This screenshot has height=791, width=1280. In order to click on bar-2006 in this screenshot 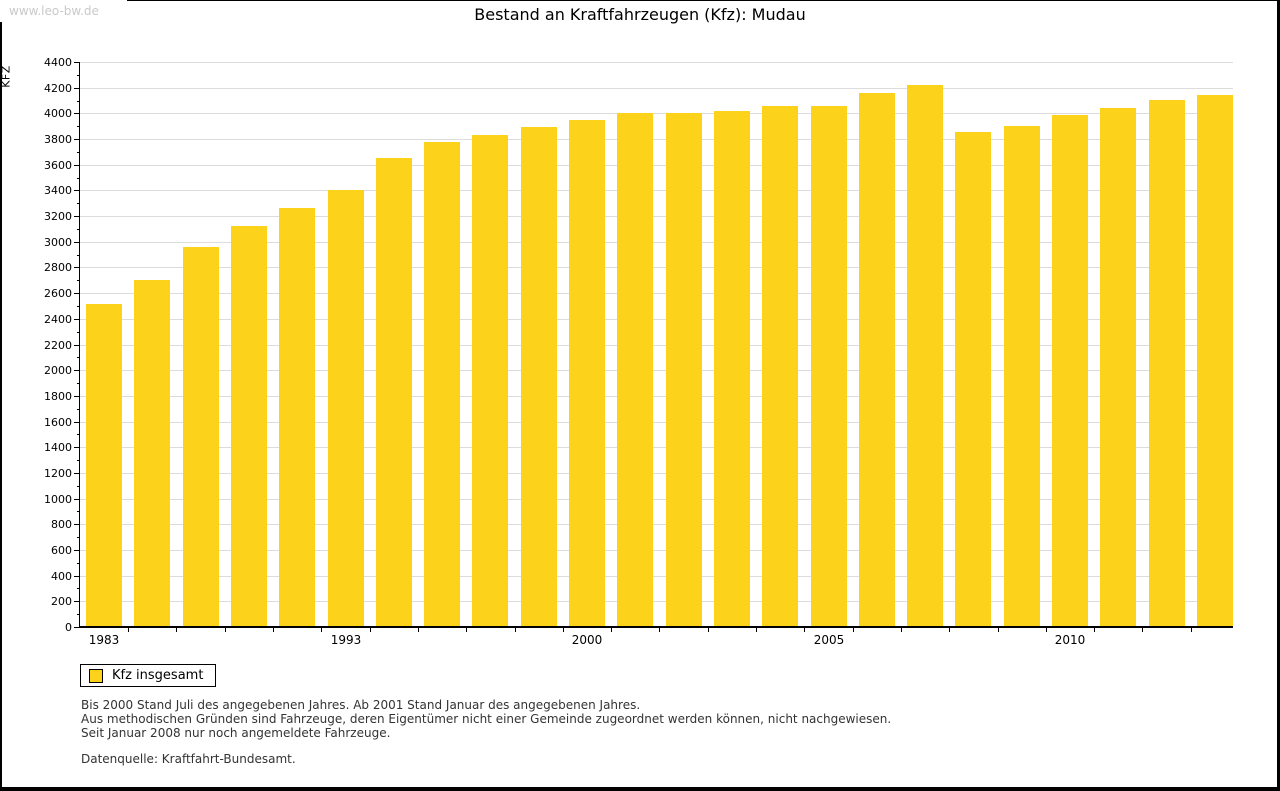, I will do `click(877, 360)`.